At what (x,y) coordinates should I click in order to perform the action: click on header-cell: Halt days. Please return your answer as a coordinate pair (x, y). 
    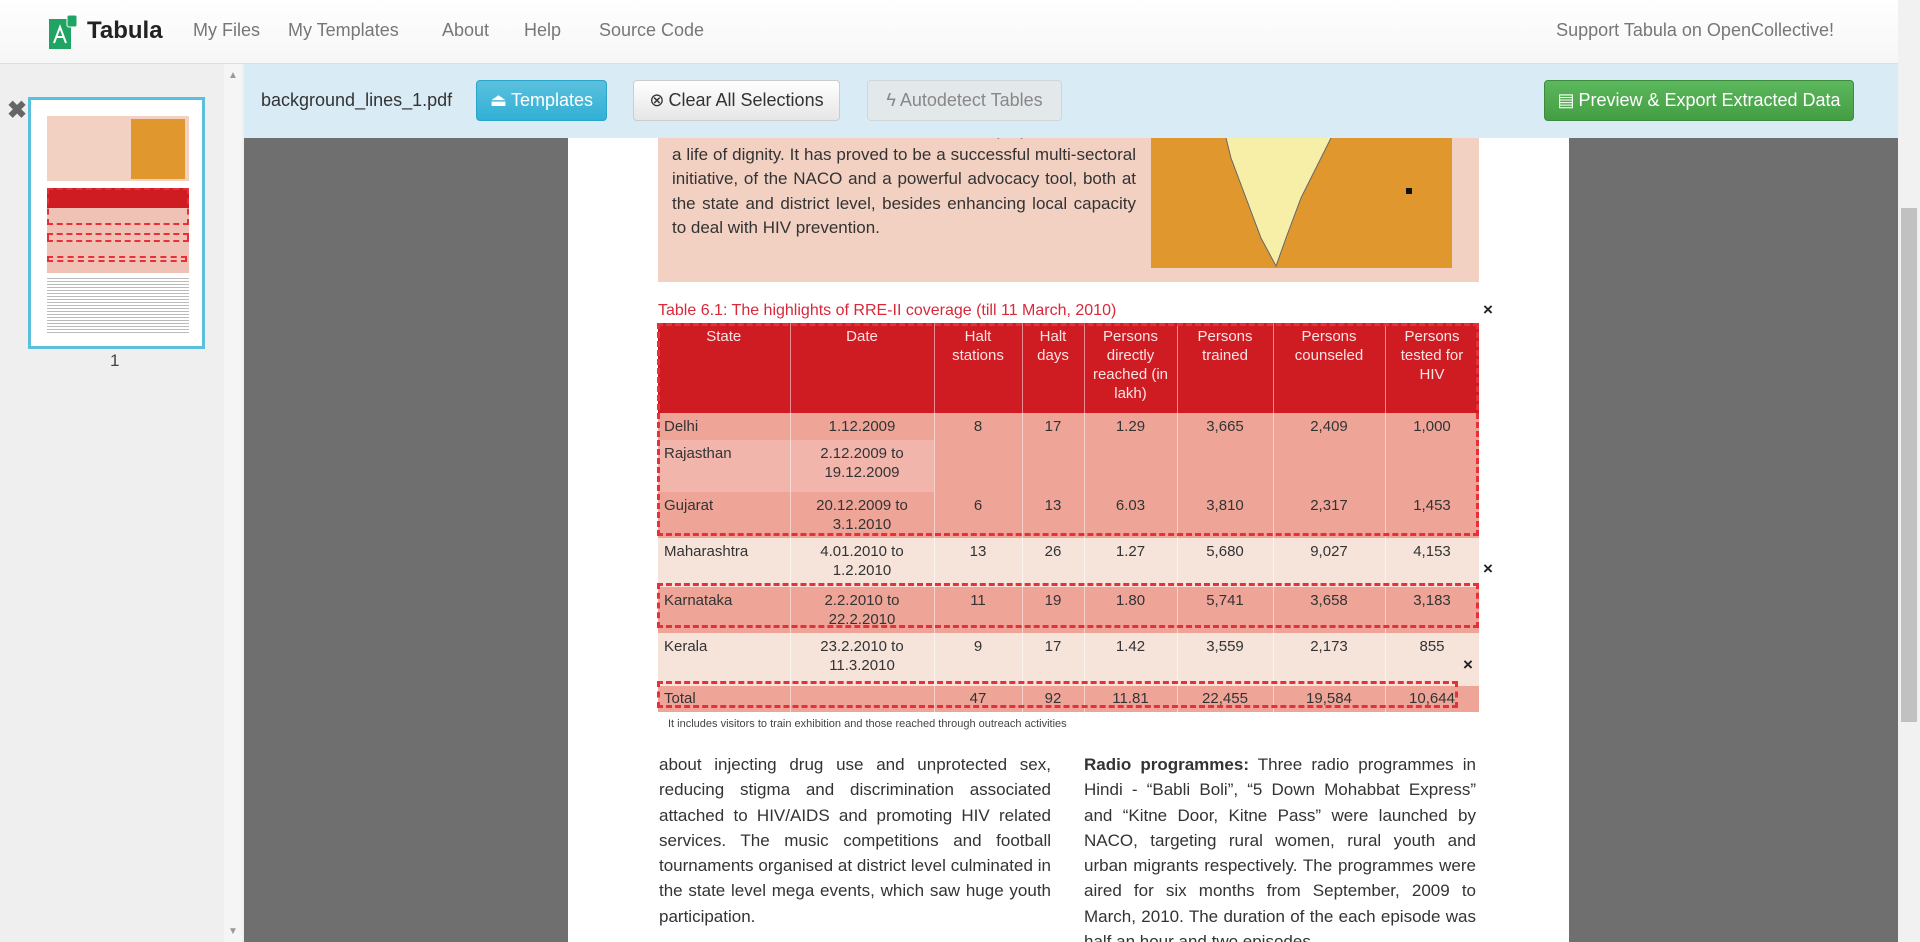
    Looking at the image, I should click on (1053, 368).